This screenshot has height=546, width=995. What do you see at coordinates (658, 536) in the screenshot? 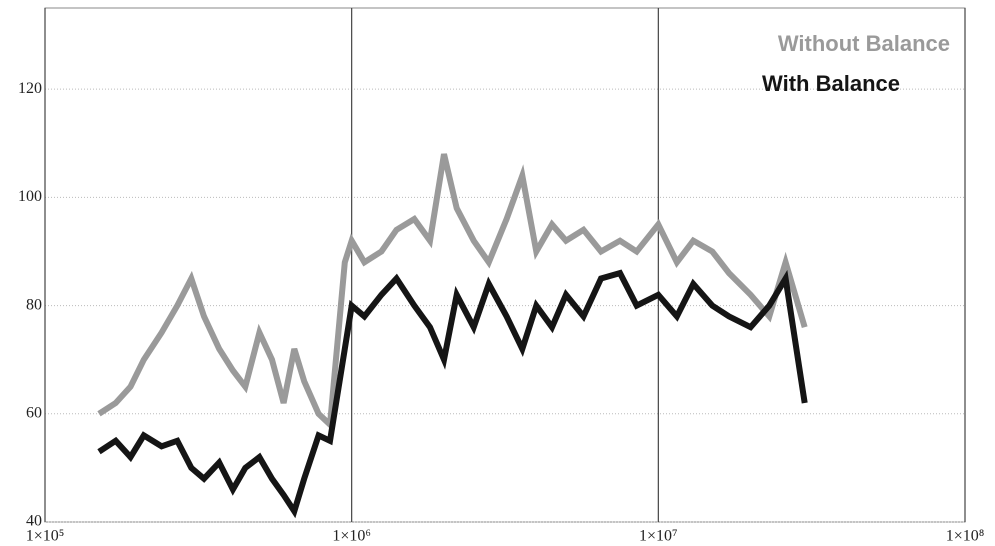
I see `x-tick-label: 1×10⁷` at bounding box center [658, 536].